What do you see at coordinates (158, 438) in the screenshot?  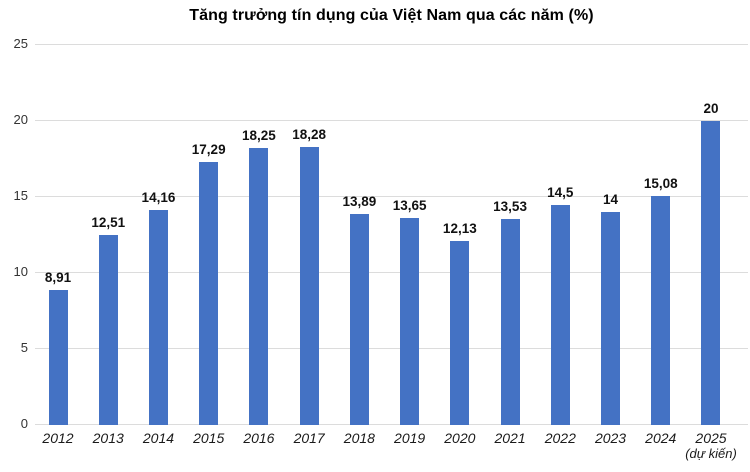 I see `x-tick-label-2014: 2014` at bounding box center [158, 438].